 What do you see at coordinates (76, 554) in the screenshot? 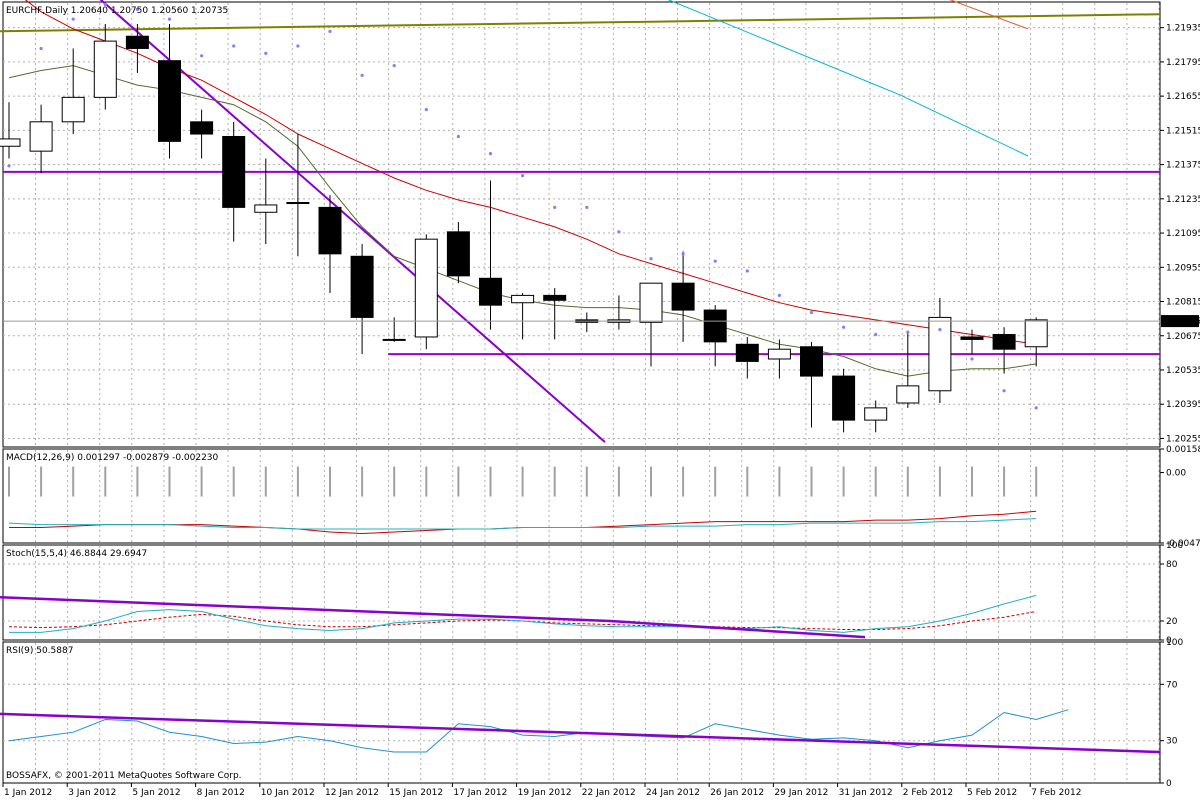
I see `stoch-header-label: Stoch(15,5,4) 46.8844 29.6947` at bounding box center [76, 554].